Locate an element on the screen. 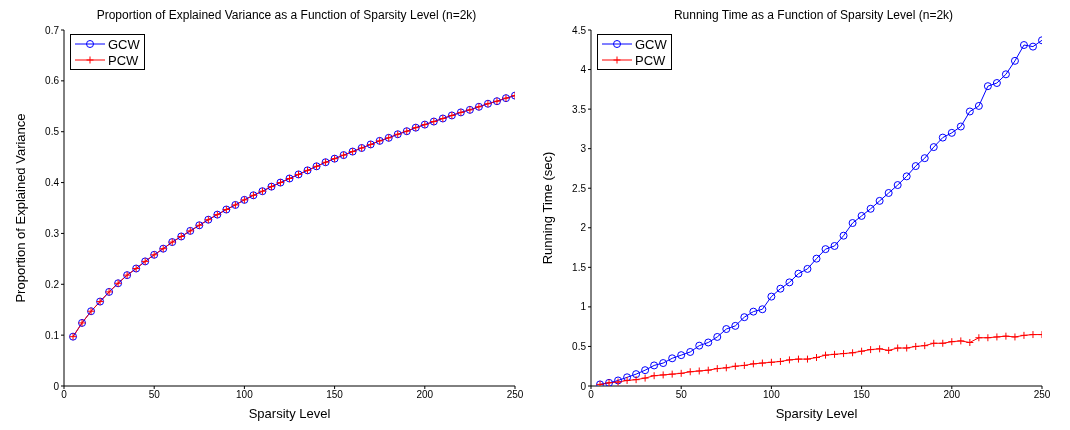 Image resolution: width=1070 pixels, height=430 pixels. y-tick-label: 0.7 is located at coordinates (52, 30).